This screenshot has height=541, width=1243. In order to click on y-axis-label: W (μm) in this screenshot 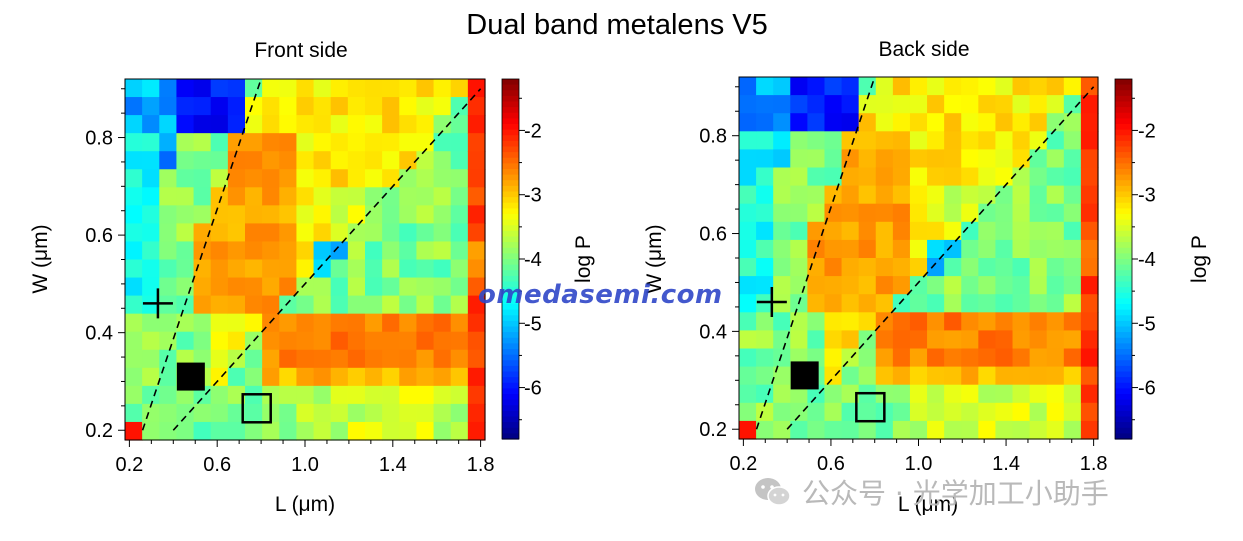, I will do `click(40, 258)`.